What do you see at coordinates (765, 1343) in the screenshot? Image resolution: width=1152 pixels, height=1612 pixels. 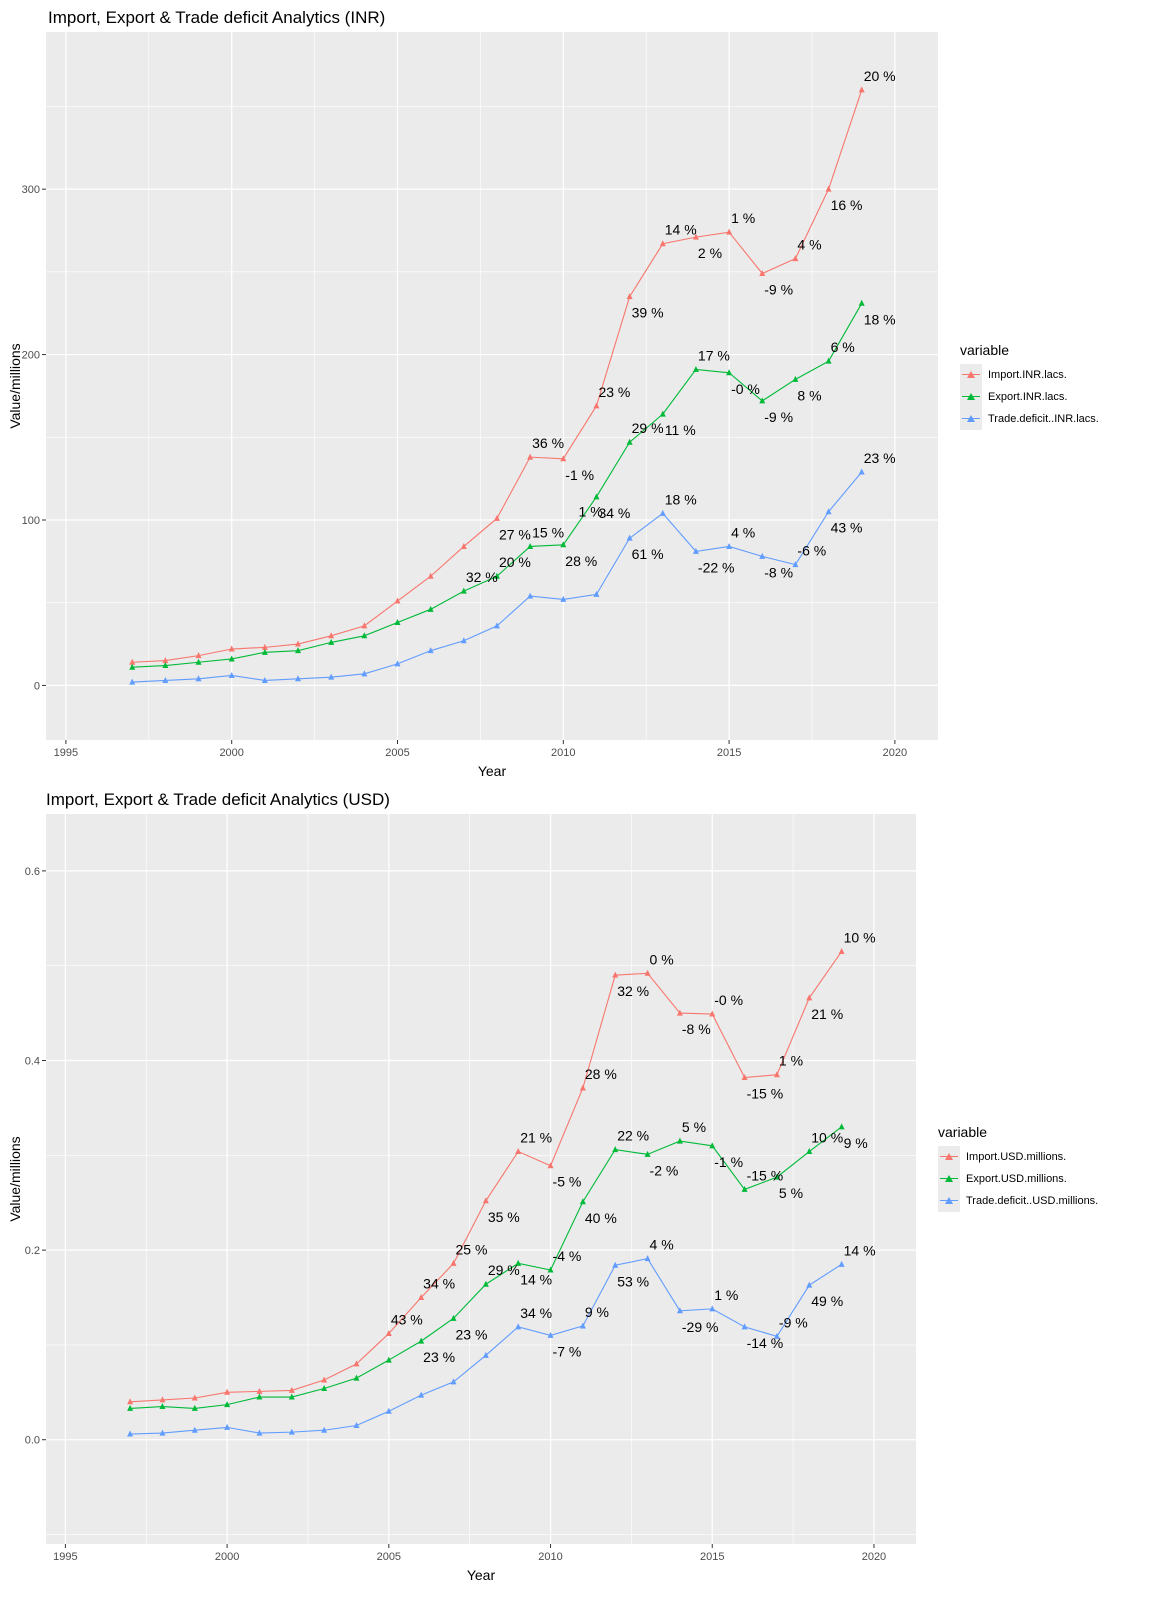 I see `data-label: -14 %` at bounding box center [765, 1343].